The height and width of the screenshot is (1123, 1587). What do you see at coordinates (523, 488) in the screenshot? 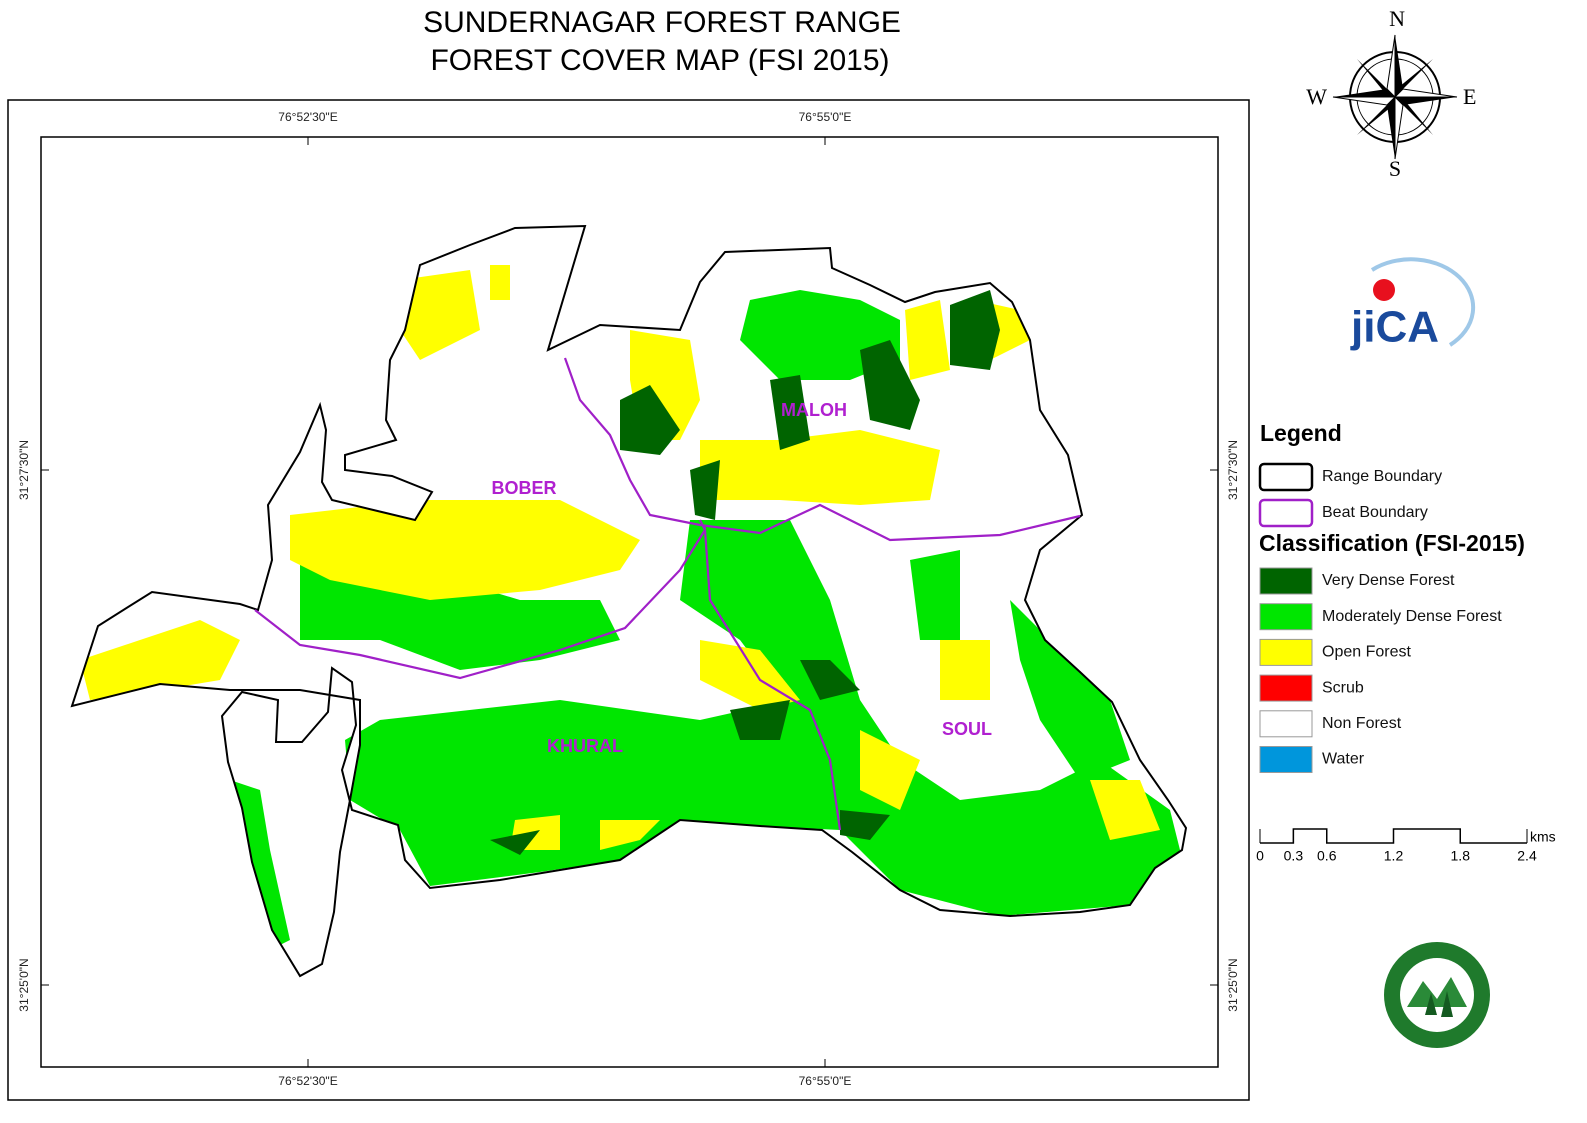
I see `beat-label: BOBER` at bounding box center [523, 488].